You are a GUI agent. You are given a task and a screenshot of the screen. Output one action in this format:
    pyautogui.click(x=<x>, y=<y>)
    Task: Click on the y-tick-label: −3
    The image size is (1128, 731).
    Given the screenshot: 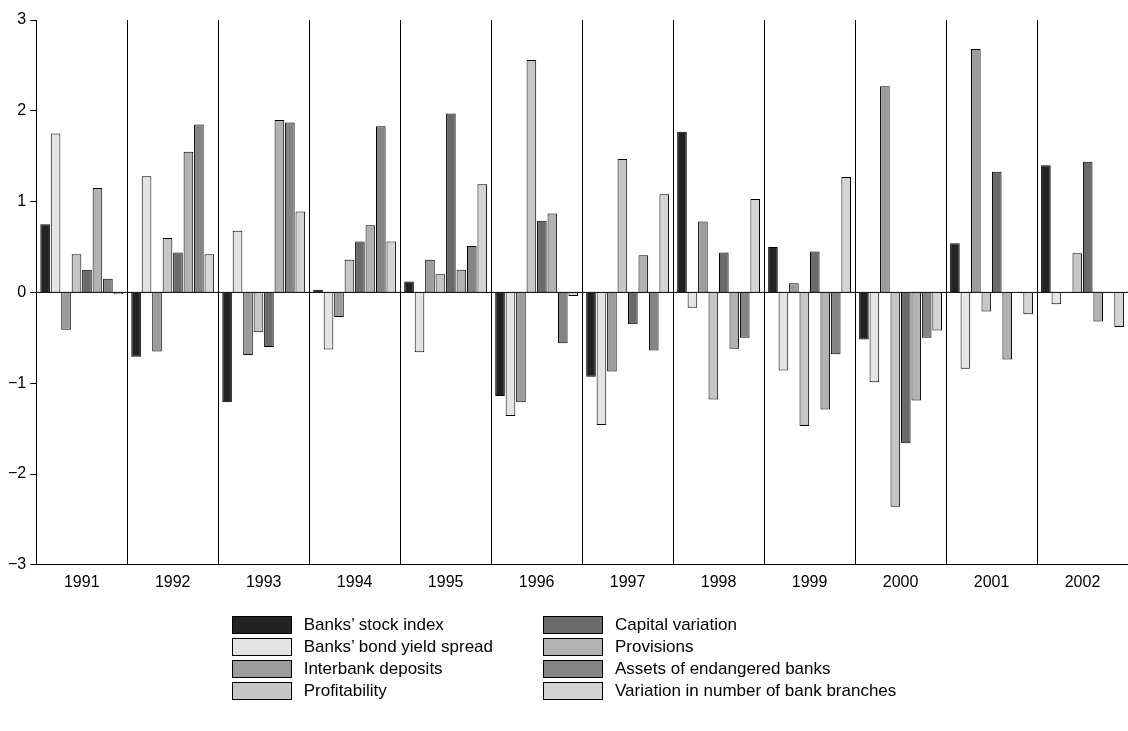 What is the action you would take?
    pyautogui.click(x=17, y=564)
    